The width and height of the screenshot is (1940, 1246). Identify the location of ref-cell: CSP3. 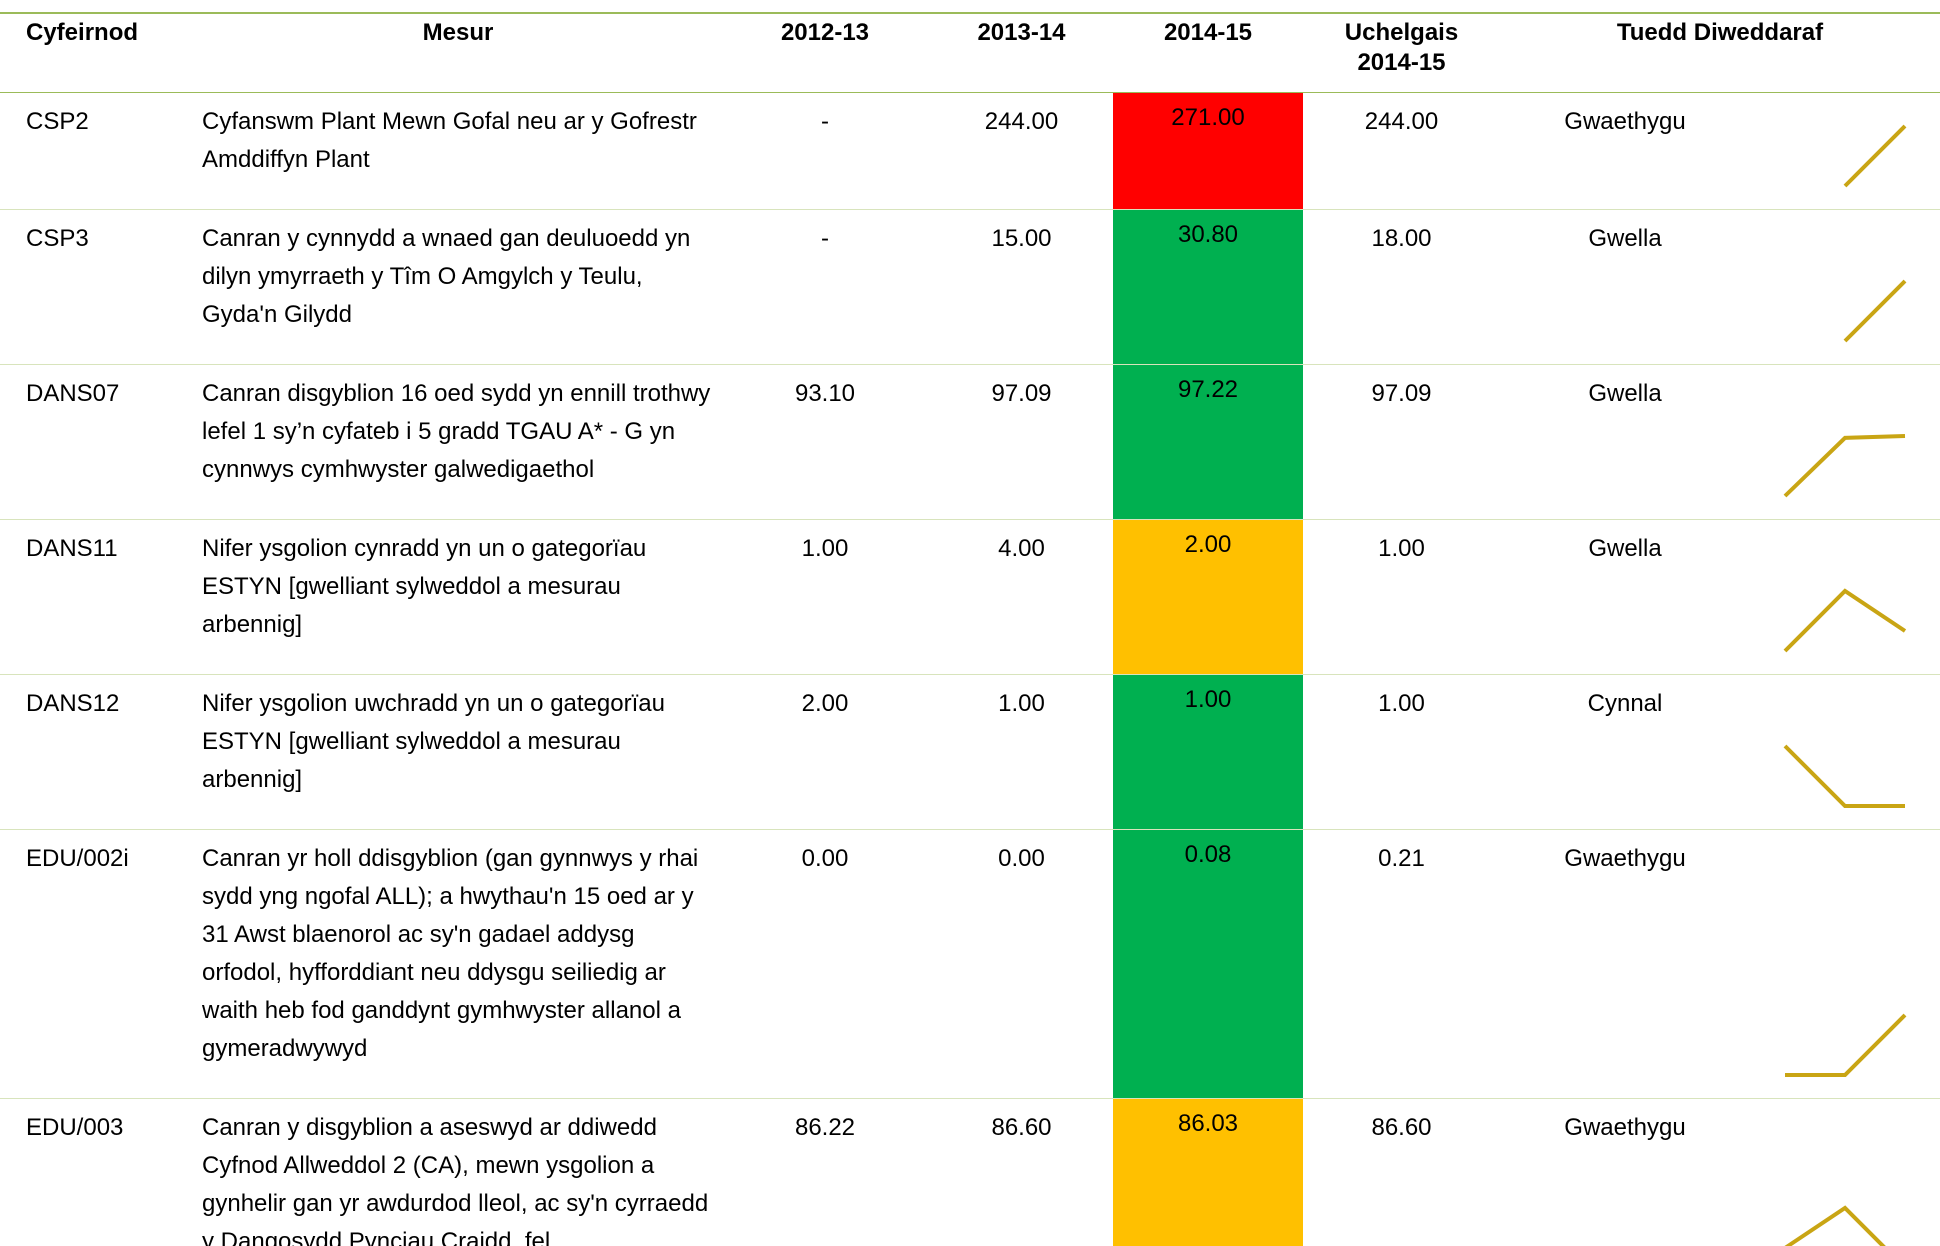
(98, 287).